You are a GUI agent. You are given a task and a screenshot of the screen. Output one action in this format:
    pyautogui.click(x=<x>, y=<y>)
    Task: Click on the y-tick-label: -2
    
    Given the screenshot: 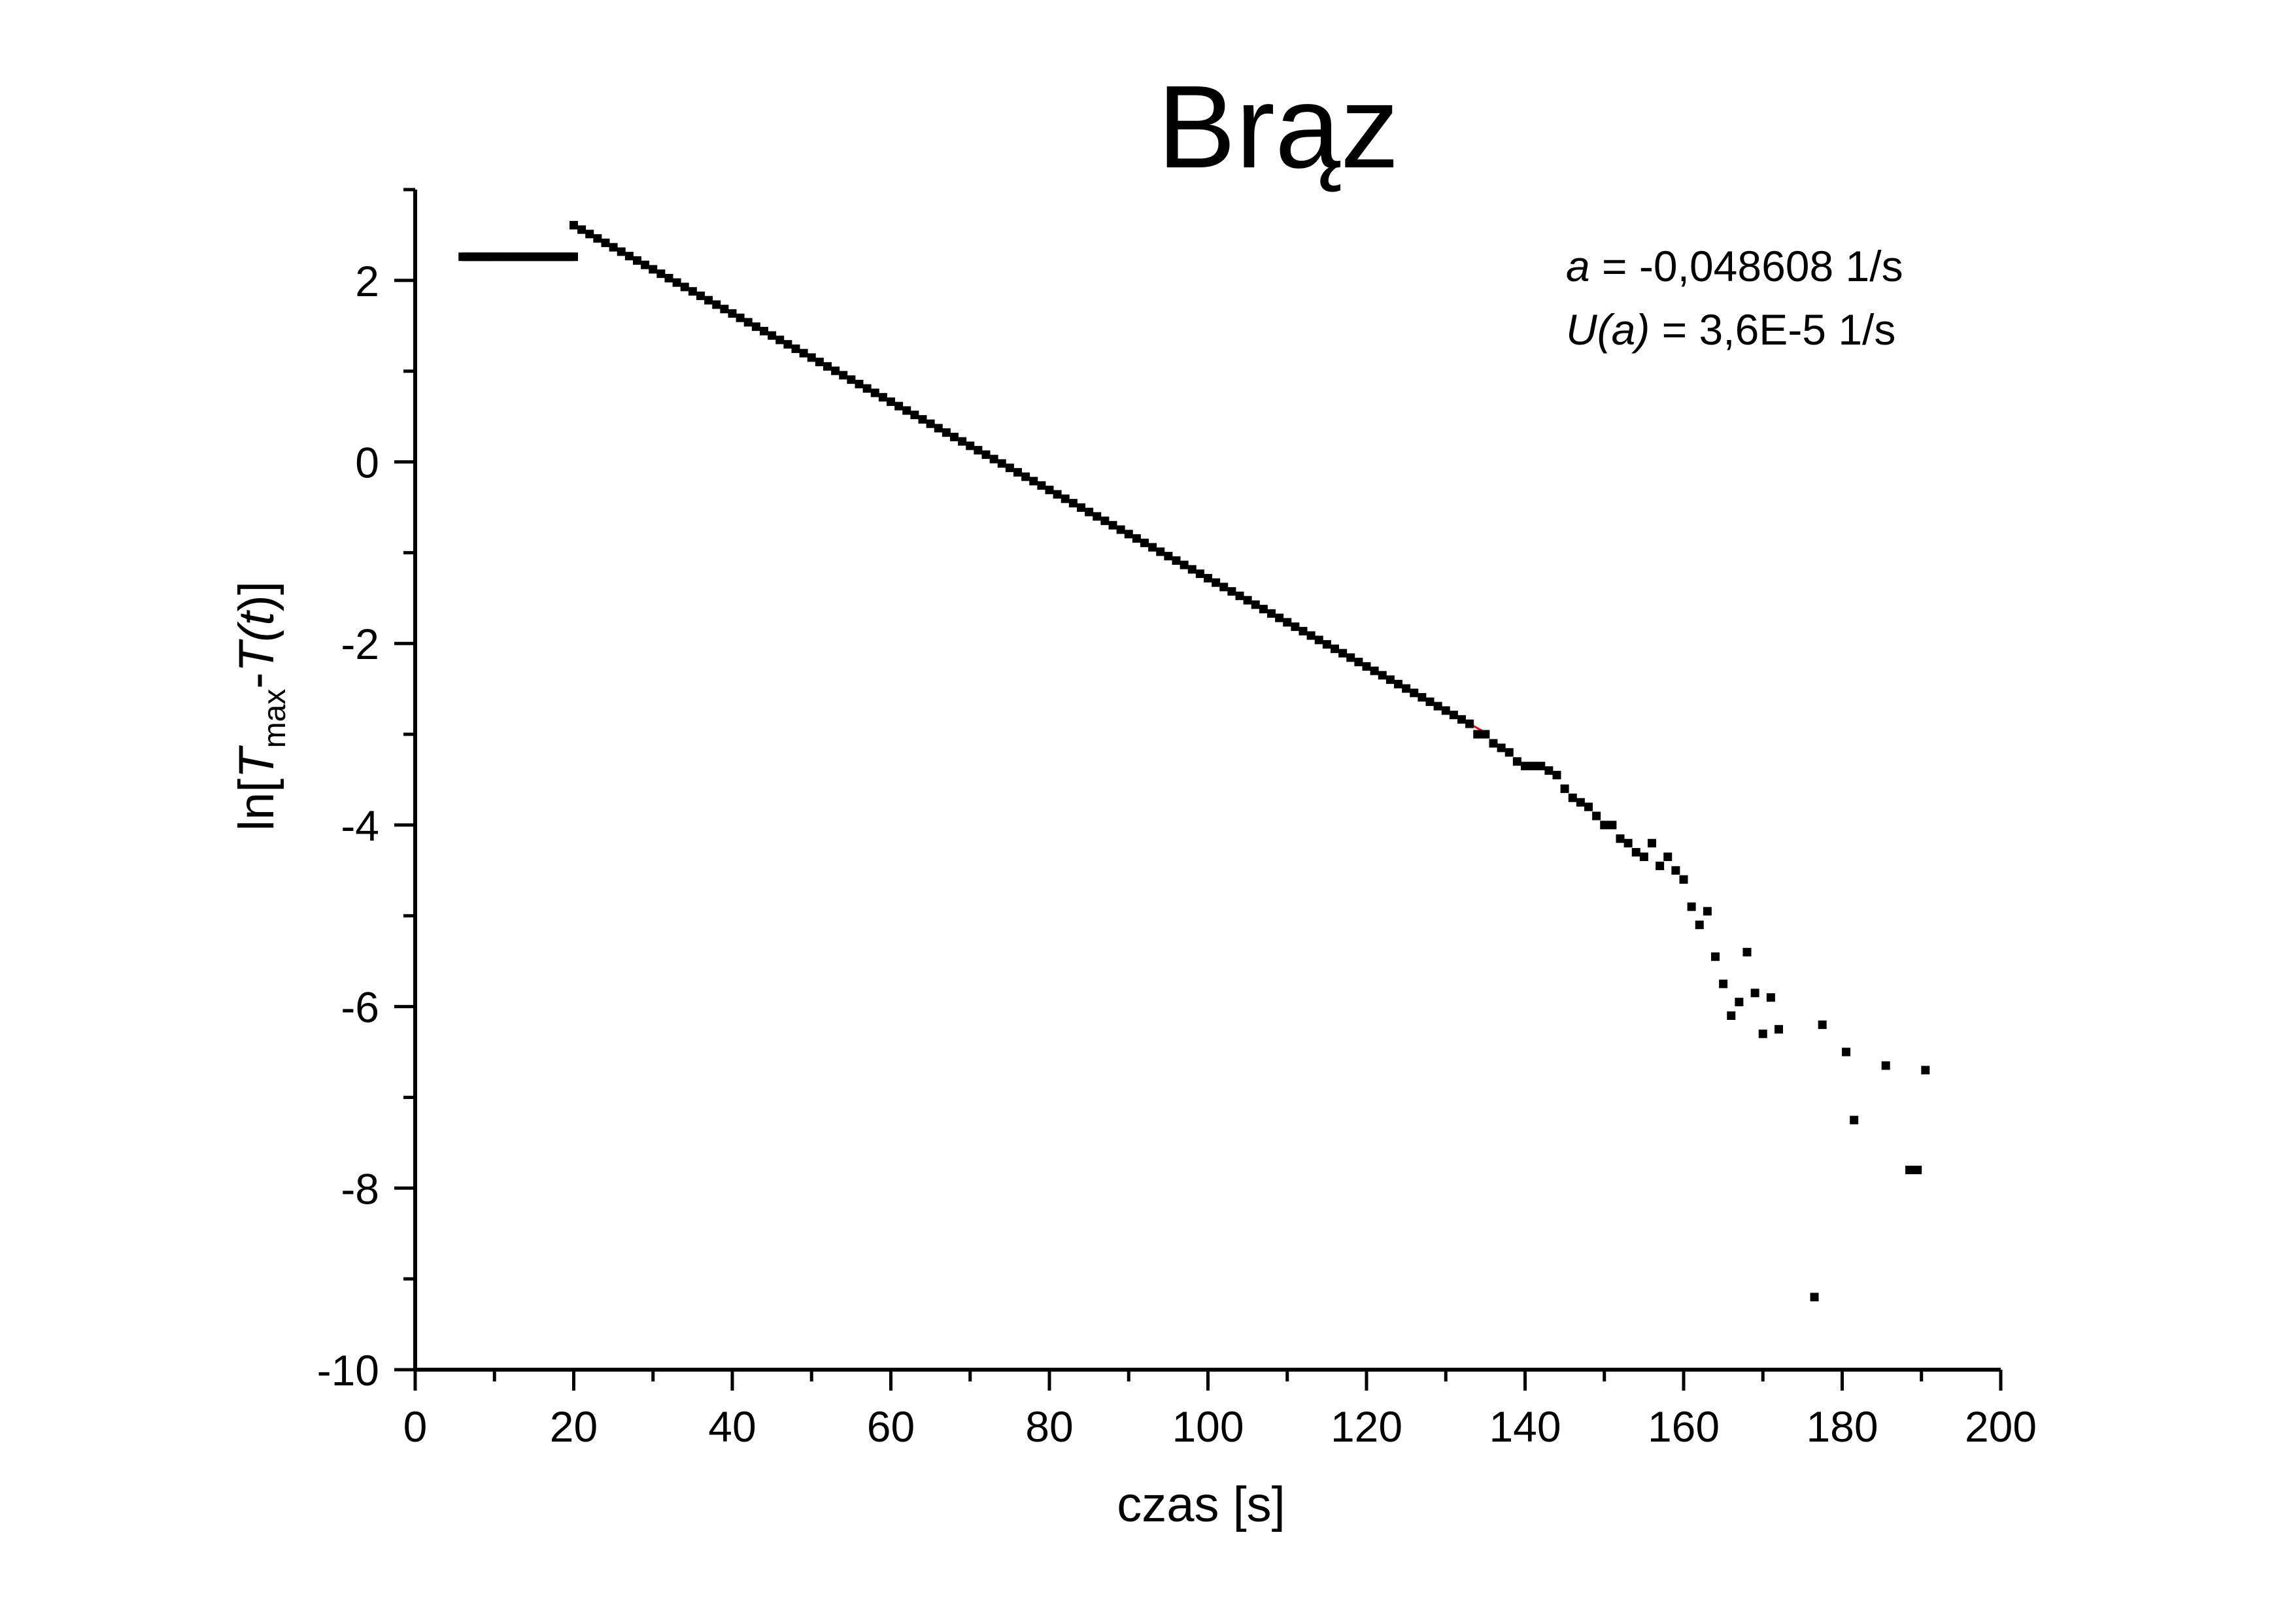 What is the action you would take?
    pyautogui.click(x=360, y=644)
    